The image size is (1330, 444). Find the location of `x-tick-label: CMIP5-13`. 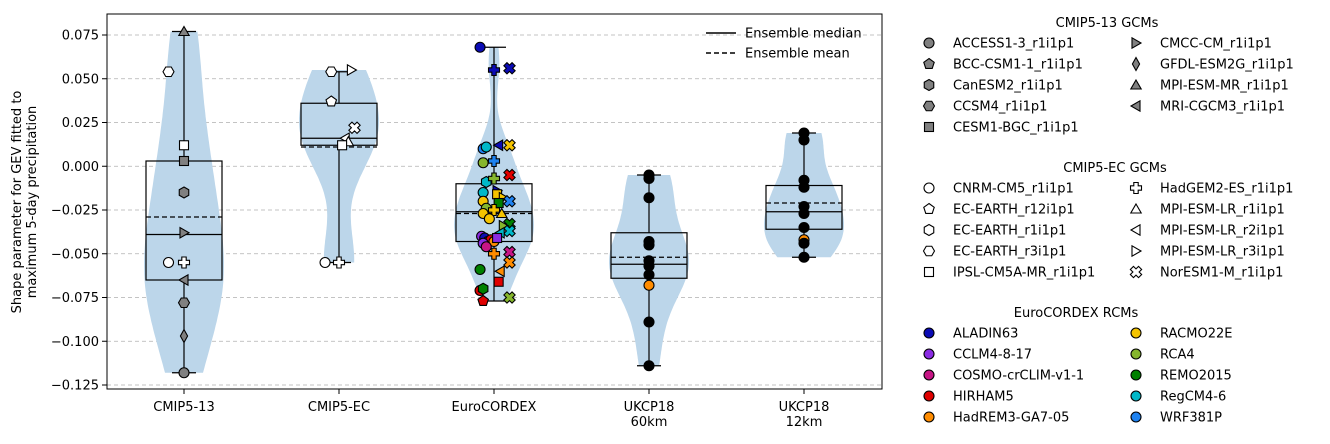

x-tick-label: CMIP5-13 is located at coordinates (183, 407).